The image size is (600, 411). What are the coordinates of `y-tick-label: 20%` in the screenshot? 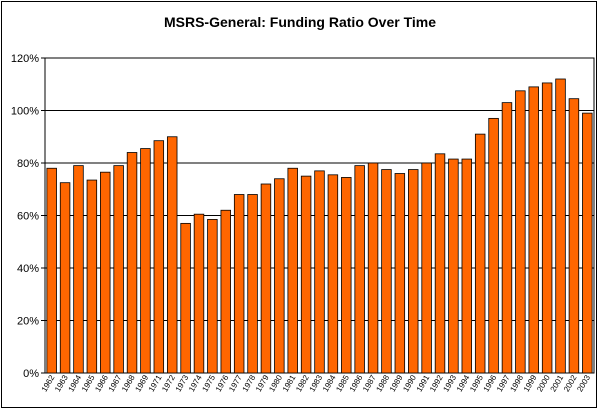 It's located at (28, 322).